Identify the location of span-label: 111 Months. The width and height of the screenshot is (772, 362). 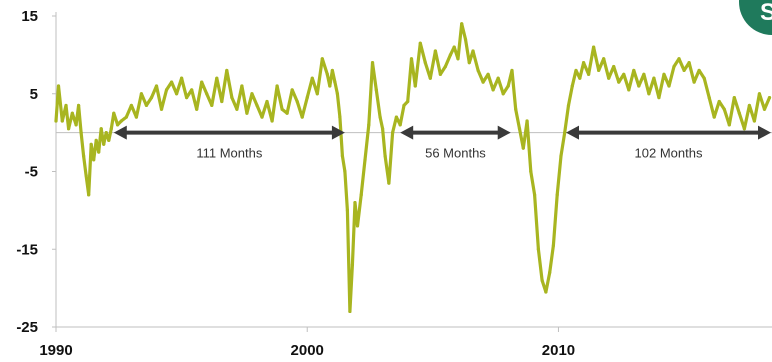
(229, 153).